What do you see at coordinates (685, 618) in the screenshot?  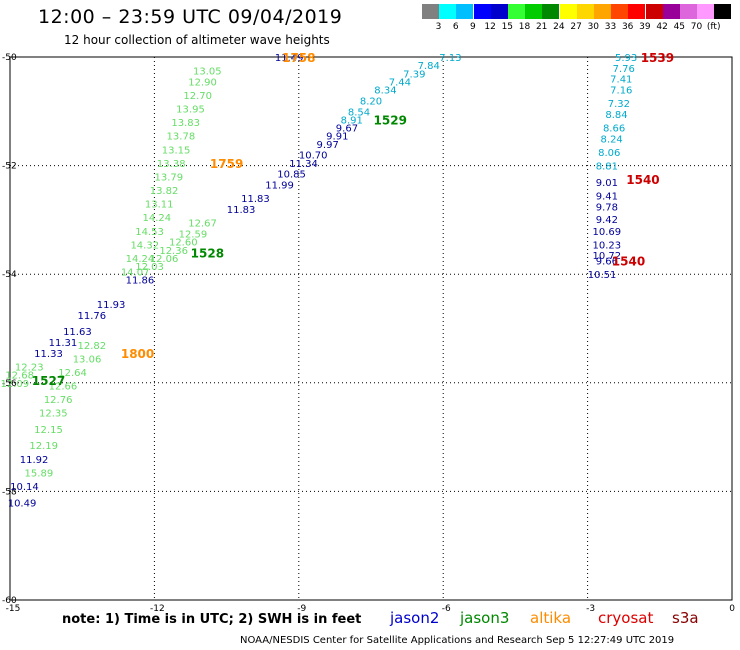 I see `legend-s3a: s3a` at bounding box center [685, 618].